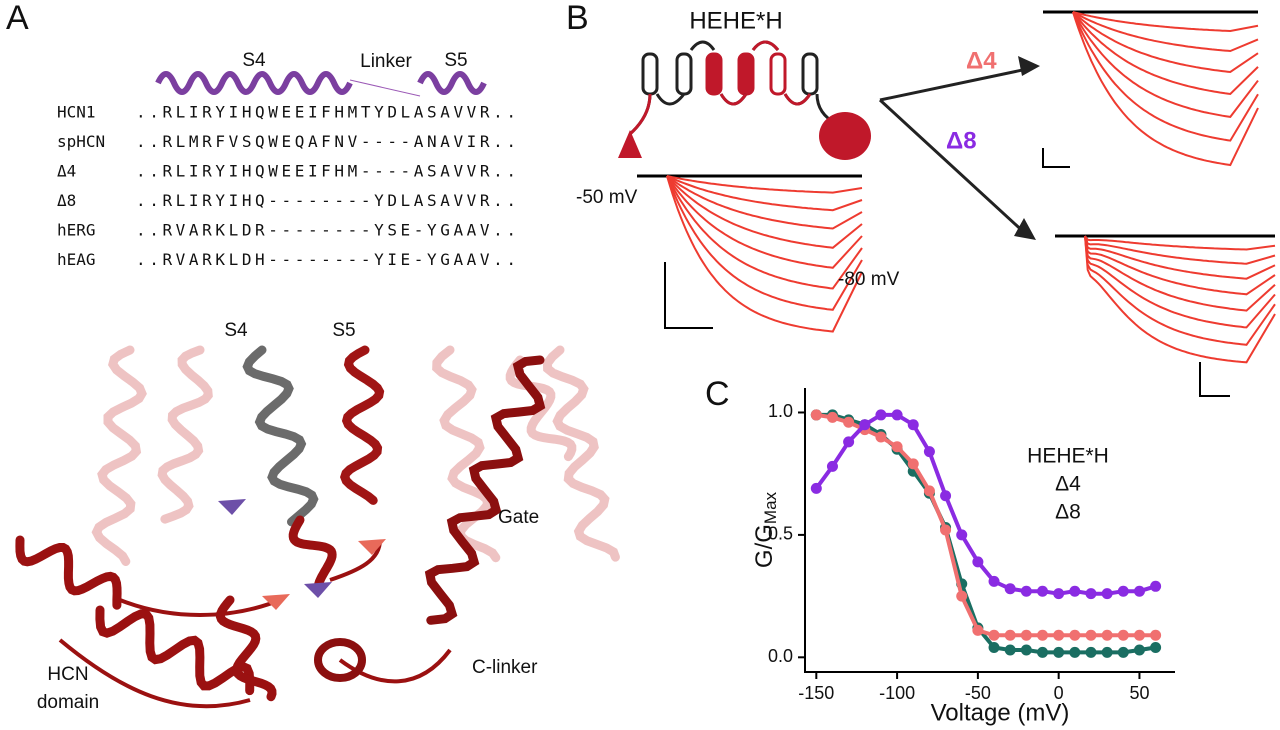  Describe the element at coordinates (780, 411) in the screenshot. I see `y-tick-label: 1.0` at that location.